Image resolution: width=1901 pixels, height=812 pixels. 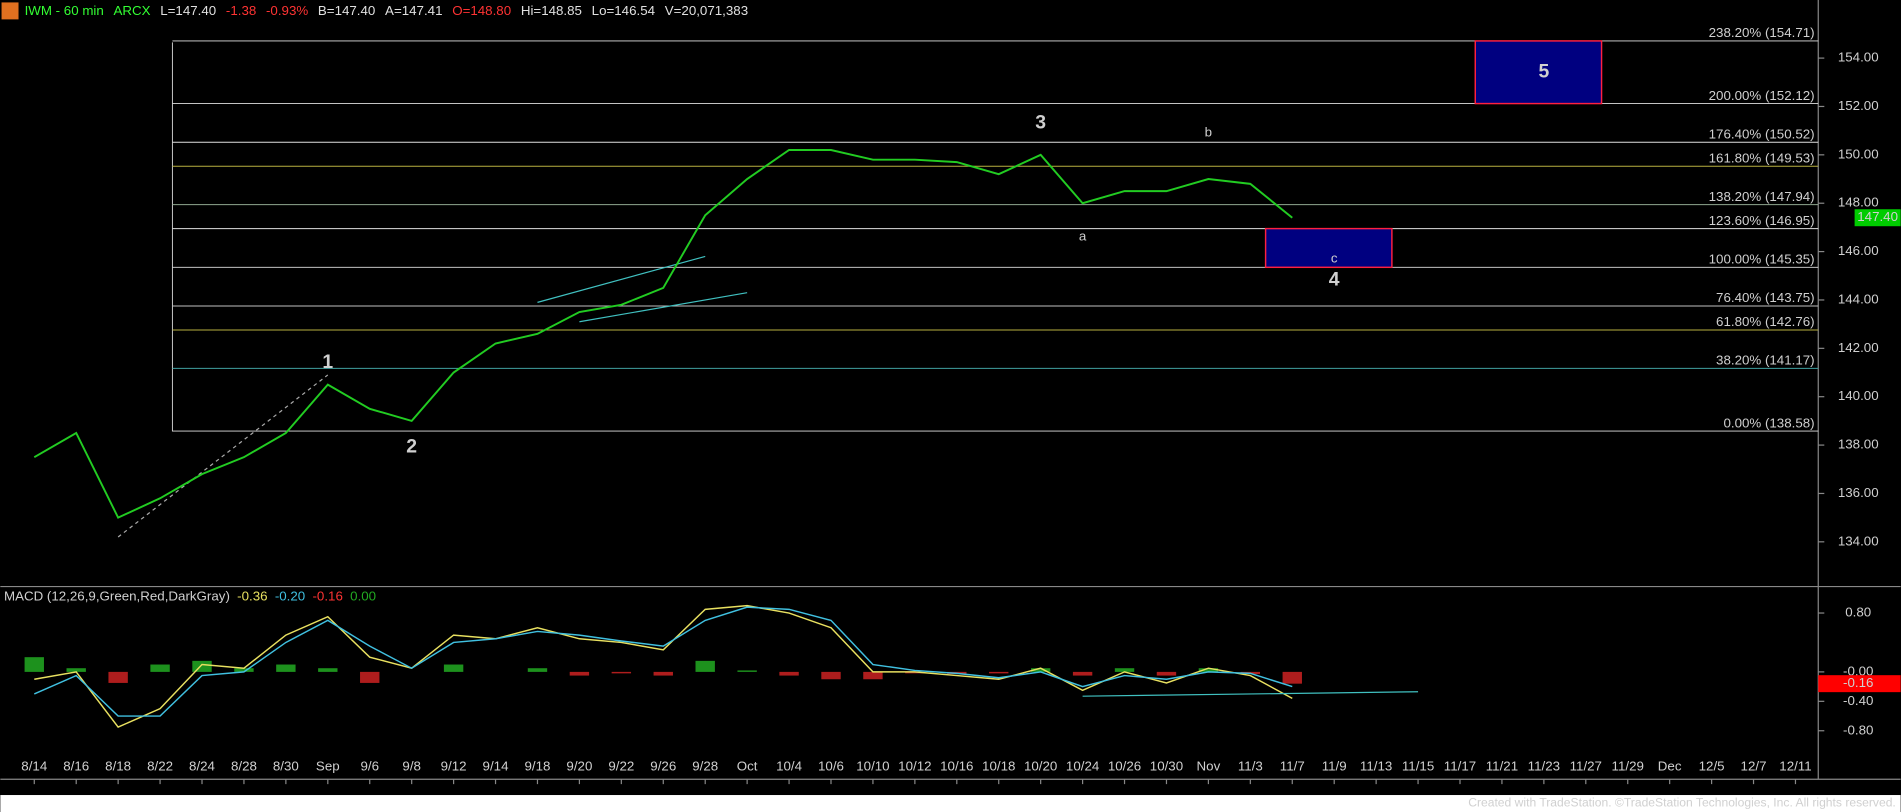 What do you see at coordinates (1502, 766) in the screenshot?
I see `x-tick-label: 11/21` at bounding box center [1502, 766].